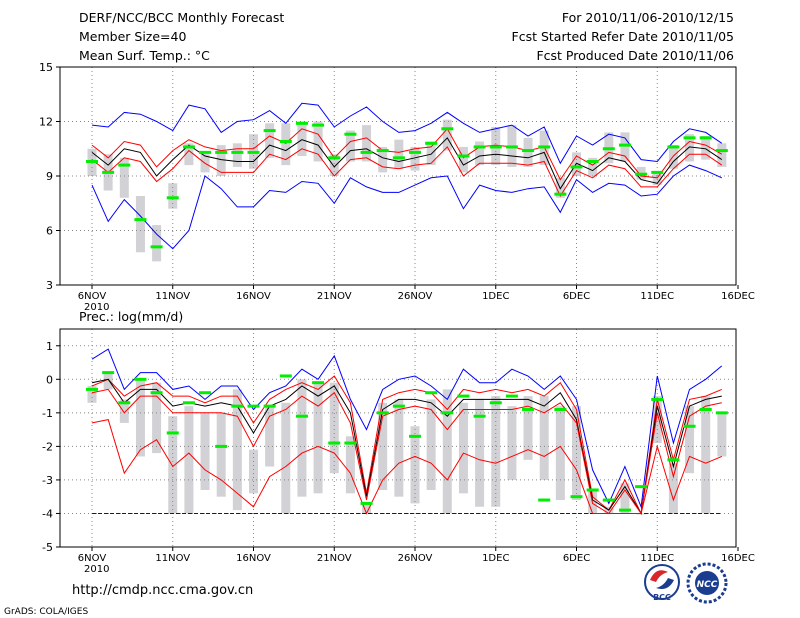 Image resolution: width=800 pixels, height=618 pixels. What do you see at coordinates (576, 296) in the screenshot?
I see `temp-x-tick-label: 6DEC` at bounding box center [576, 296].